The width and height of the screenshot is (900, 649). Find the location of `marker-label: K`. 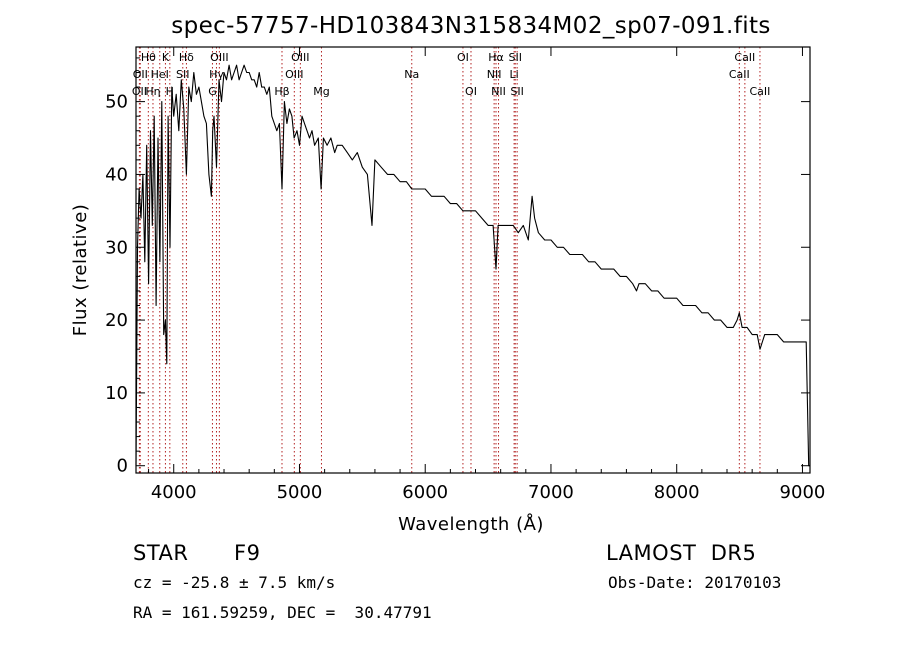

marker-label: K is located at coordinates (166, 57).